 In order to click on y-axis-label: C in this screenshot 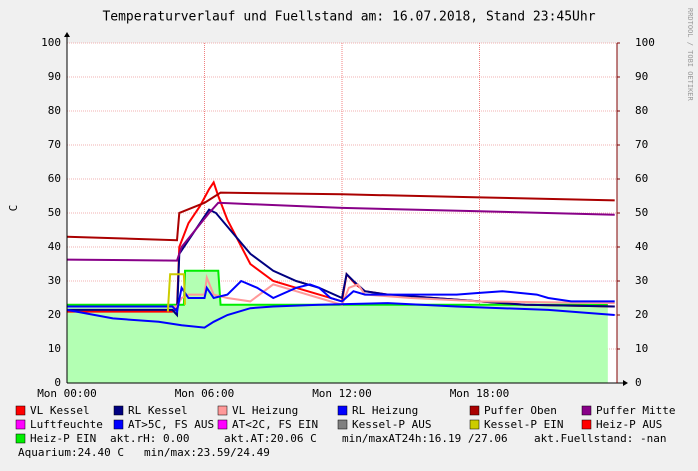, I will do `click(13, 208)`.